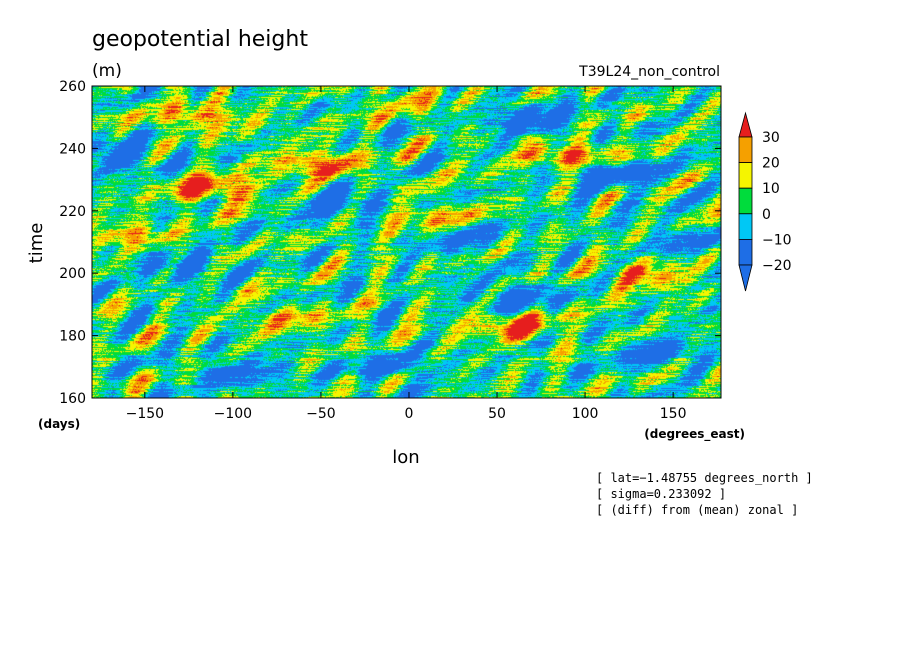  What do you see at coordinates (200, 39) in the screenshot?
I see `chart-title: geopotential height` at bounding box center [200, 39].